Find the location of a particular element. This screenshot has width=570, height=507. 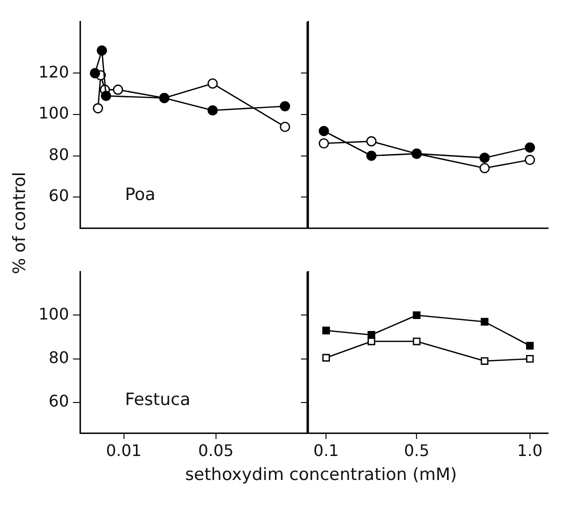

annotation: Poa is located at coordinates (140, 195).